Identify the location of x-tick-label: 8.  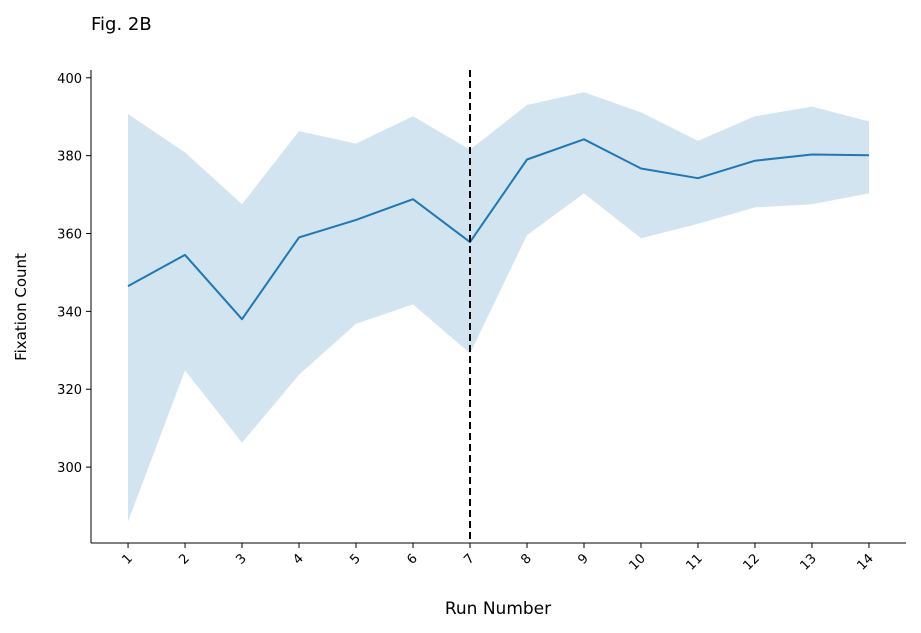
(526, 559).